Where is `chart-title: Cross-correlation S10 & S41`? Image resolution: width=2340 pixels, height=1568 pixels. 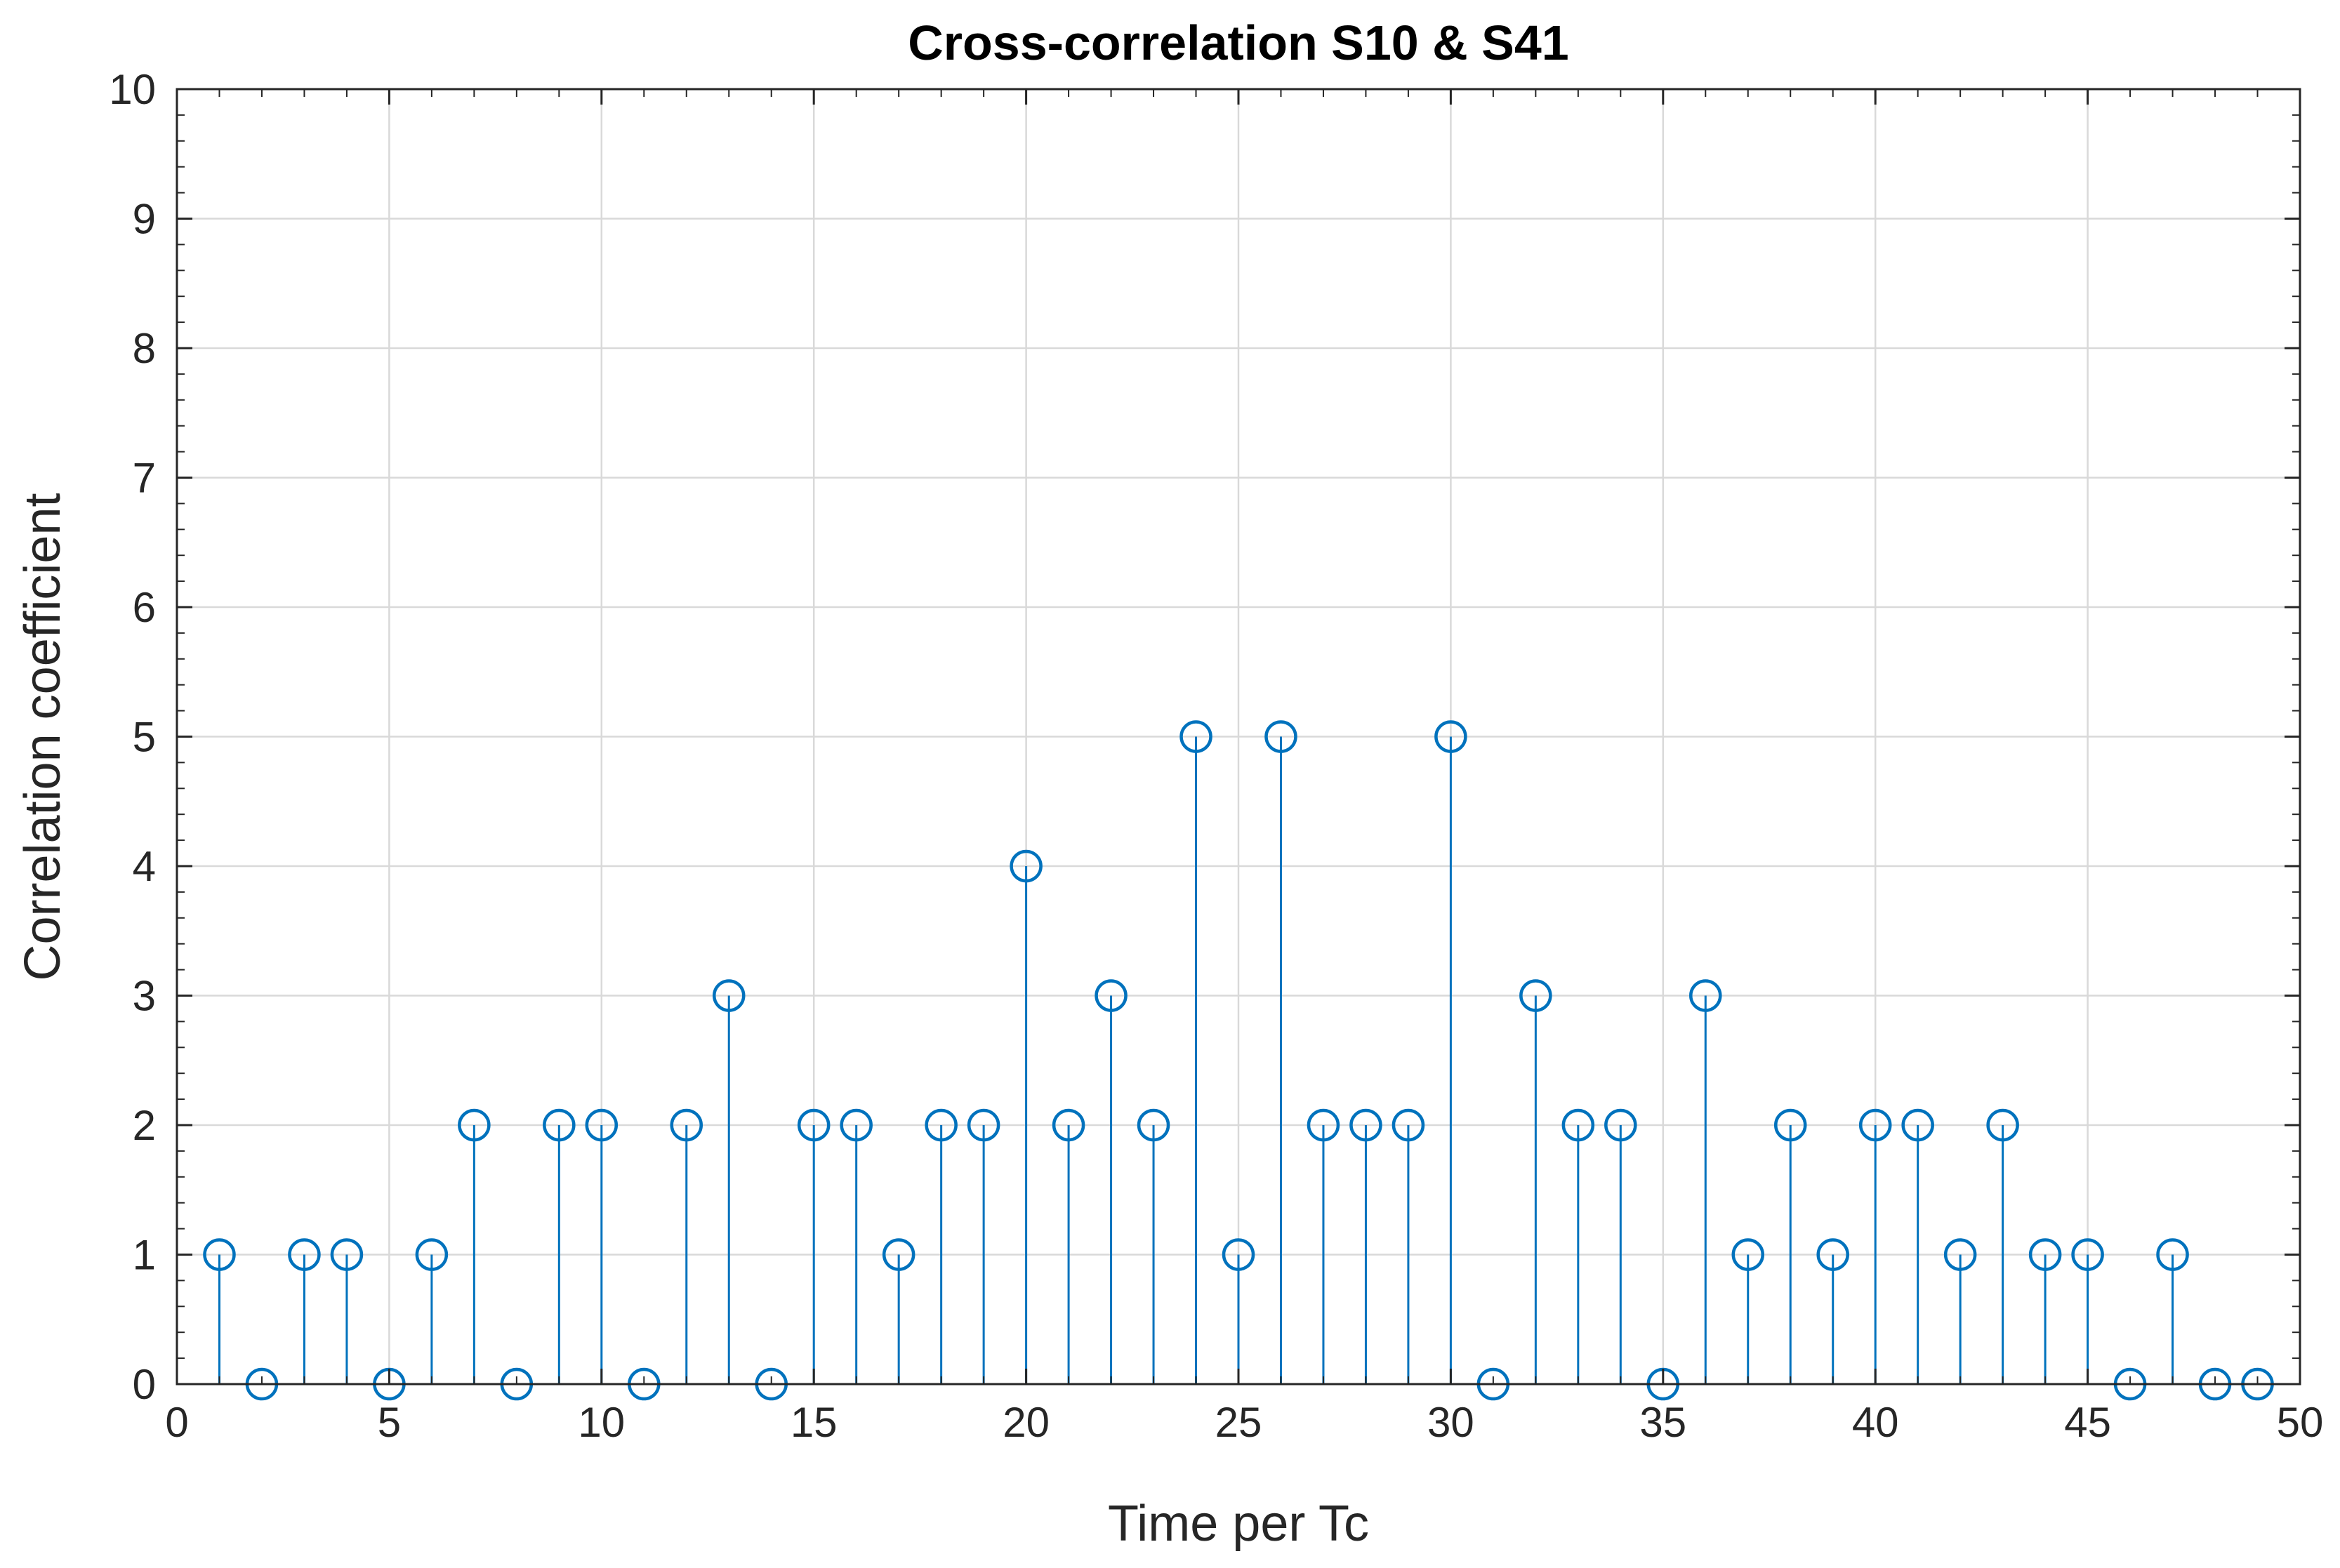
chart-title: Cross-correlation S10 & S41 is located at coordinates (1238, 42).